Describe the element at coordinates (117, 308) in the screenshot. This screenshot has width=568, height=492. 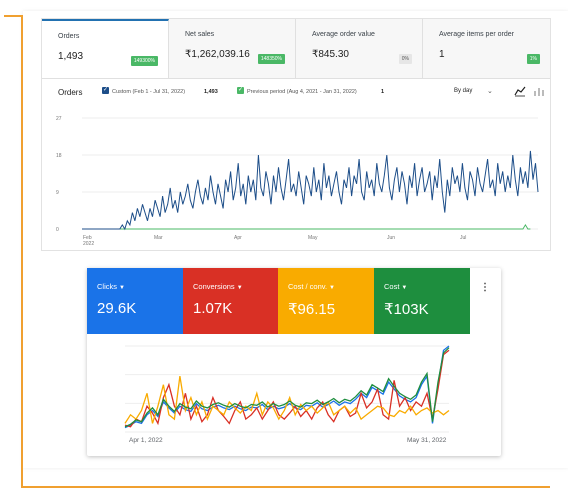
I see `metric-value: 29.6K` at that location.